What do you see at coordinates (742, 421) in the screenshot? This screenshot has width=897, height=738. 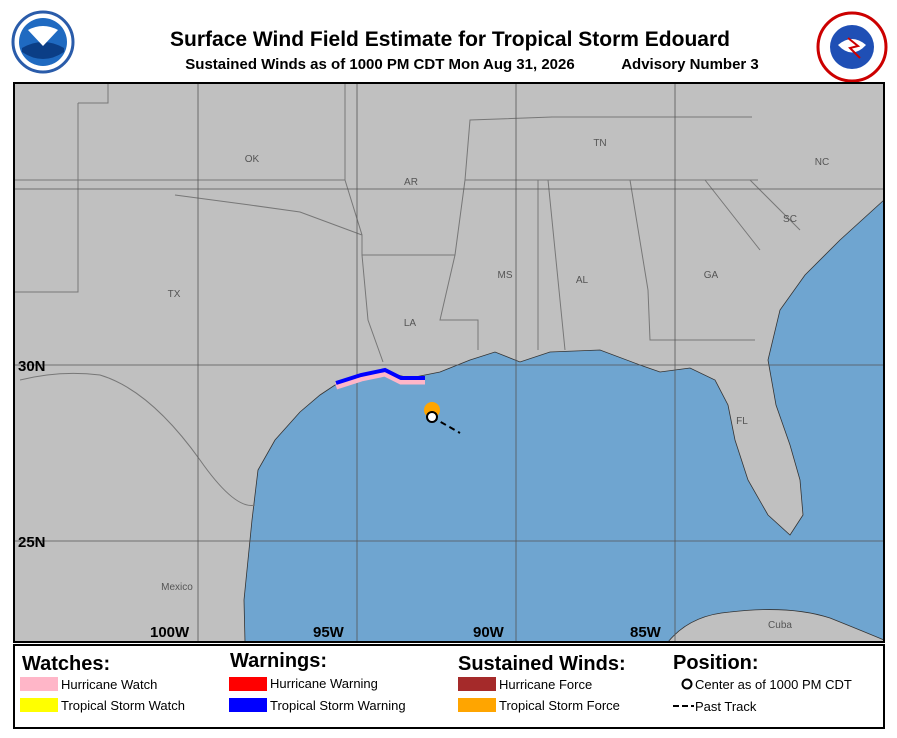 I see `place-label: FL` at bounding box center [742, 421].